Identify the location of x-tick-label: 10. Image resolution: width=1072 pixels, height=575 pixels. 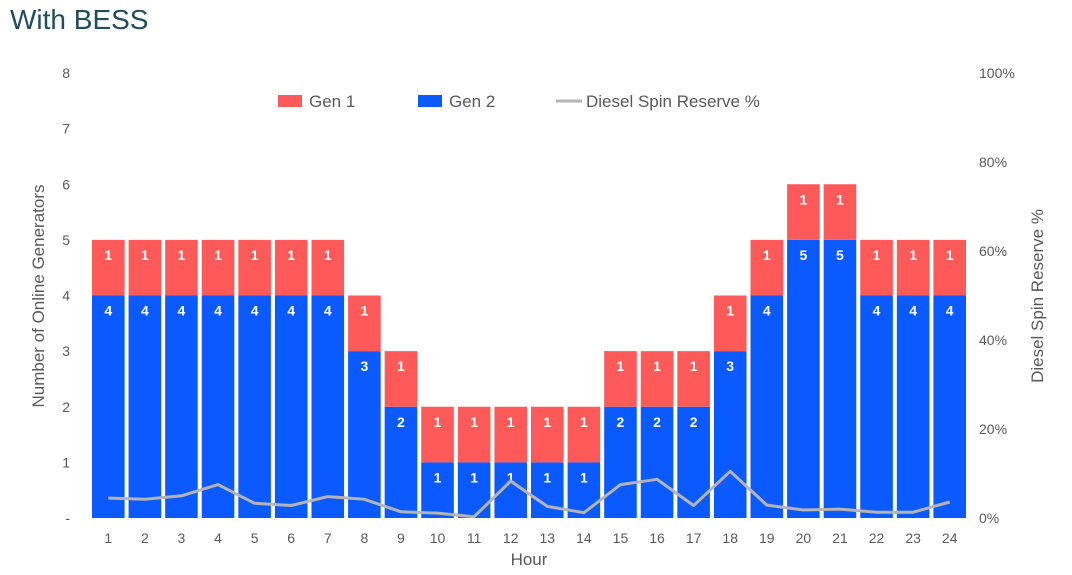
(438, 538).